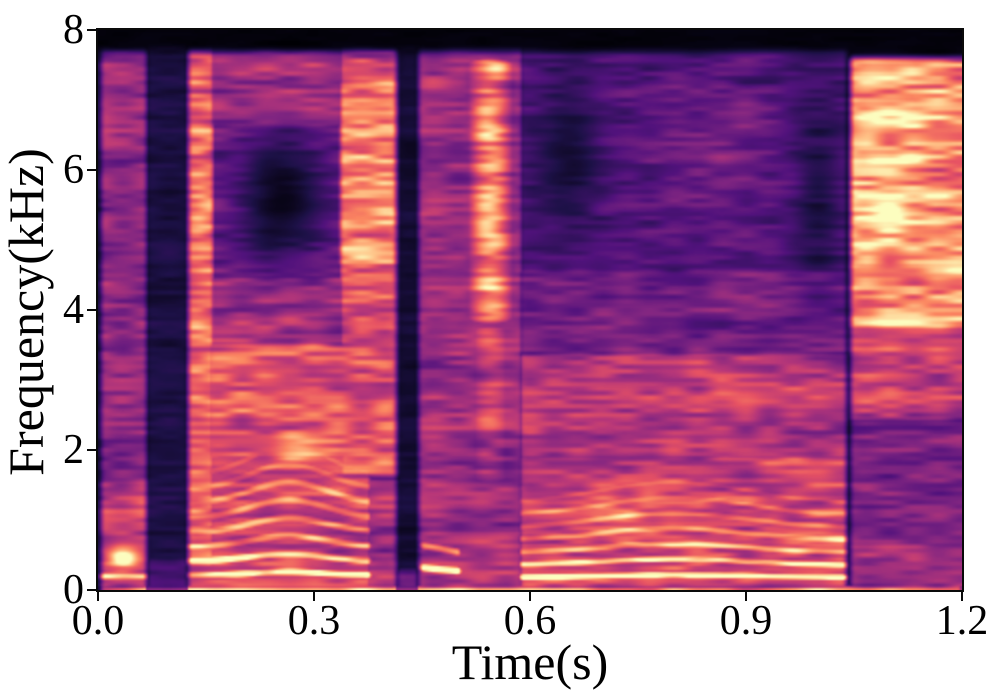  I want to click on y-tick-label: 0, so click(73, 590).